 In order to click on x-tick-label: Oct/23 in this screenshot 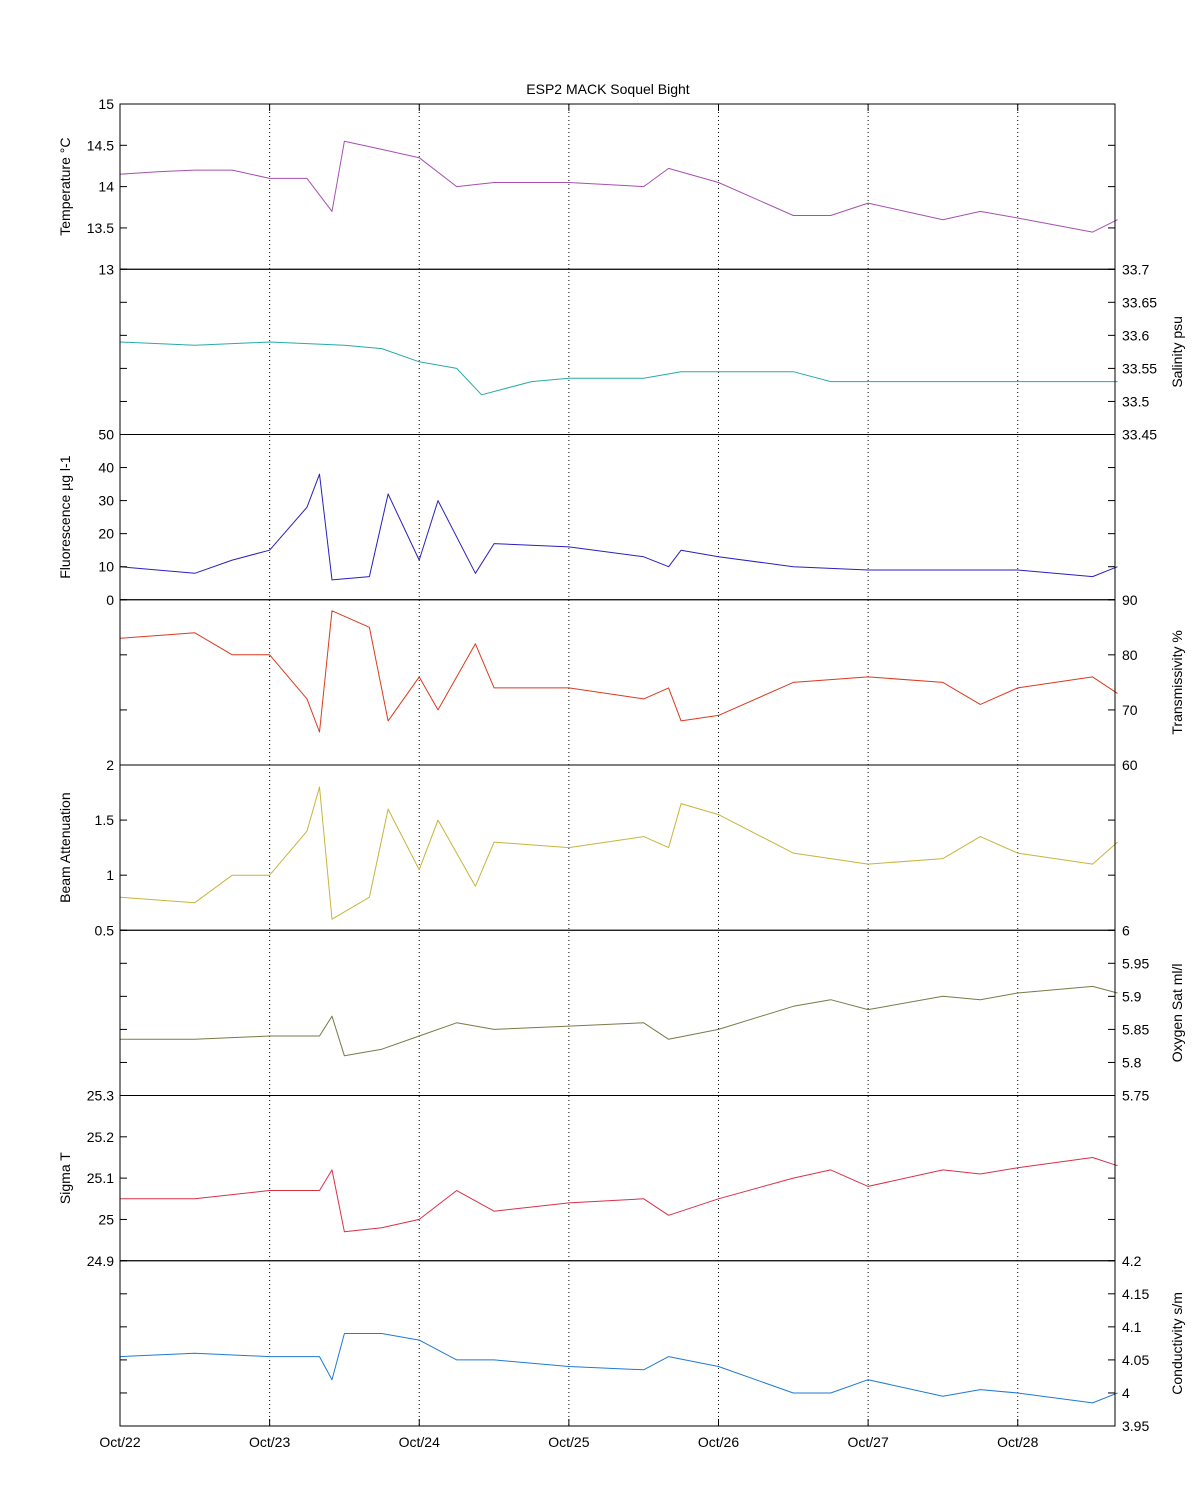, I will do `click(269, 1442)`.